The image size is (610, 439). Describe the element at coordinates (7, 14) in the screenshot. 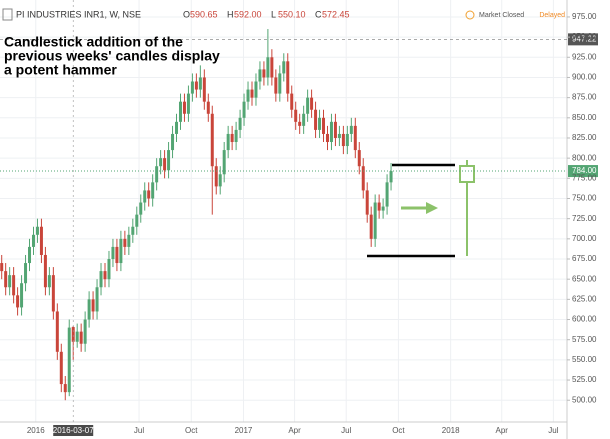

I see `symbol-icon` at that location.